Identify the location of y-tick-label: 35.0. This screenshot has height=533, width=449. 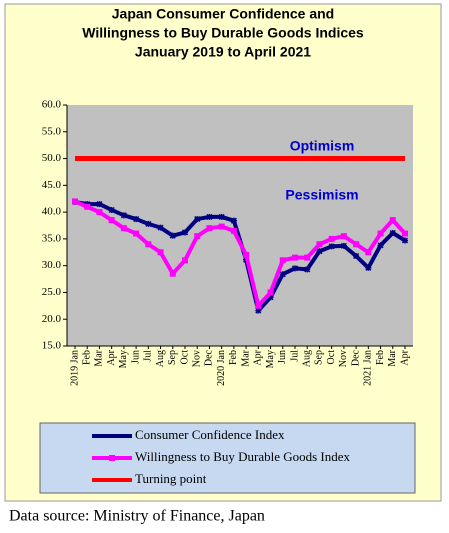
(52, 238).